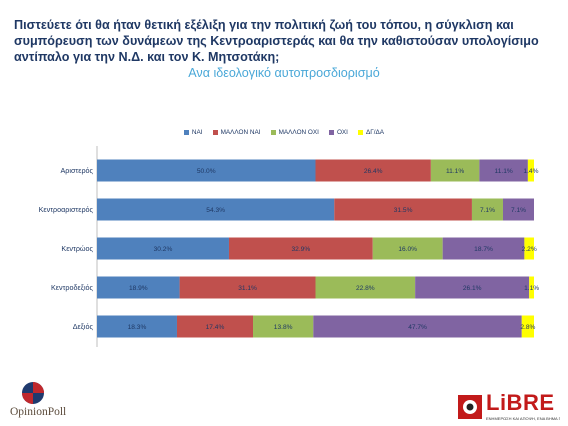 This screenshot has width=568, height=426. Describe the element at coordinates (83, 326) in the screenshot. I see `category-label: Δεξιός` at that location.